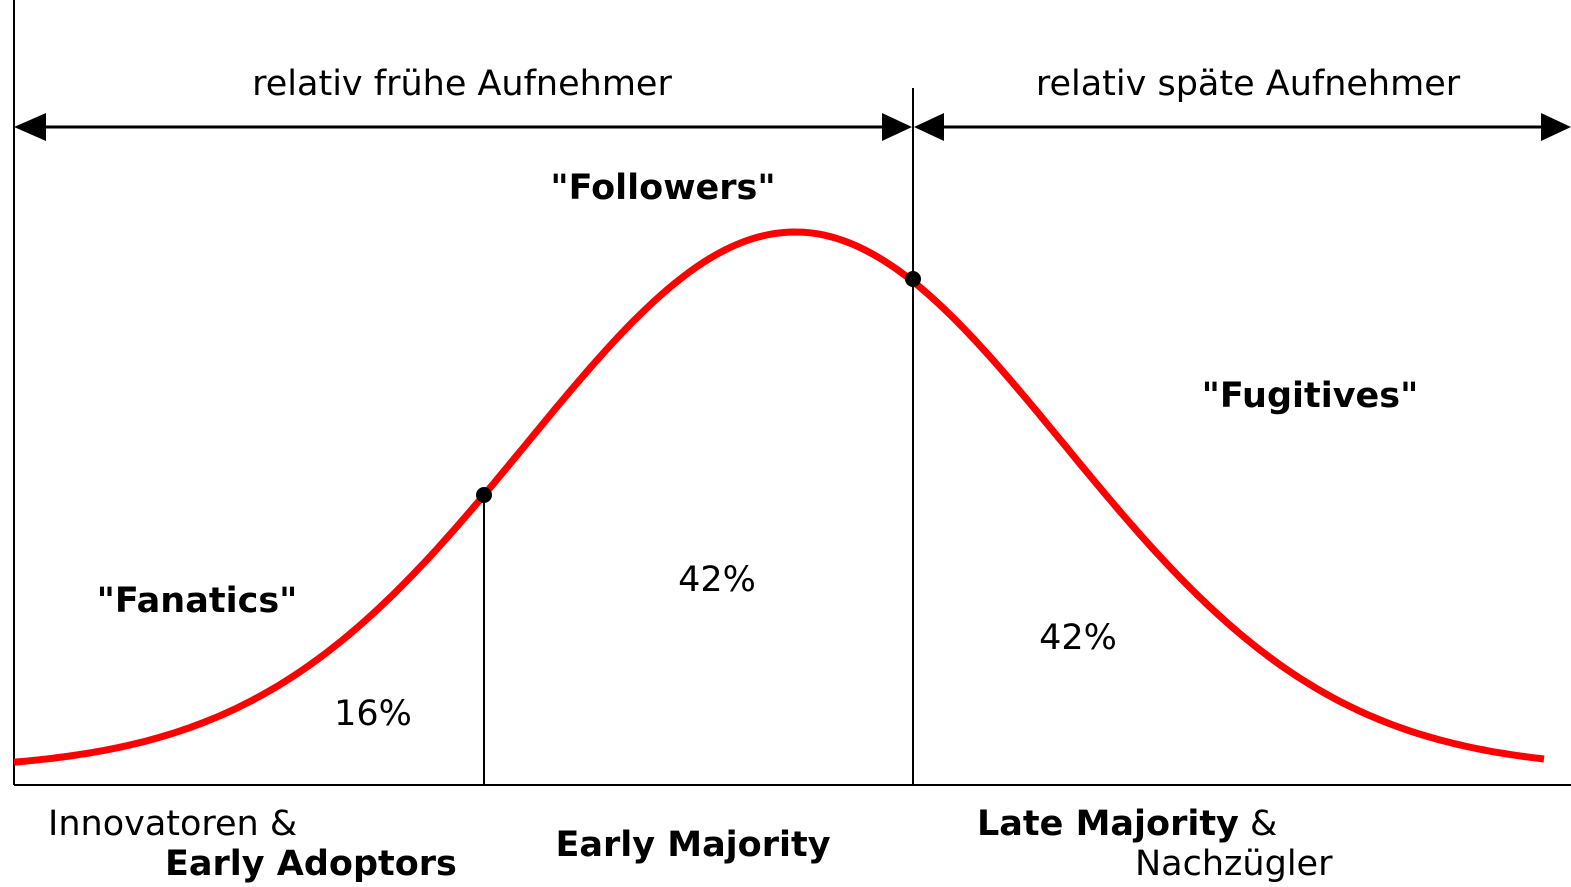  I want to click on group-label: Innovatoren &, so click(172, 824).